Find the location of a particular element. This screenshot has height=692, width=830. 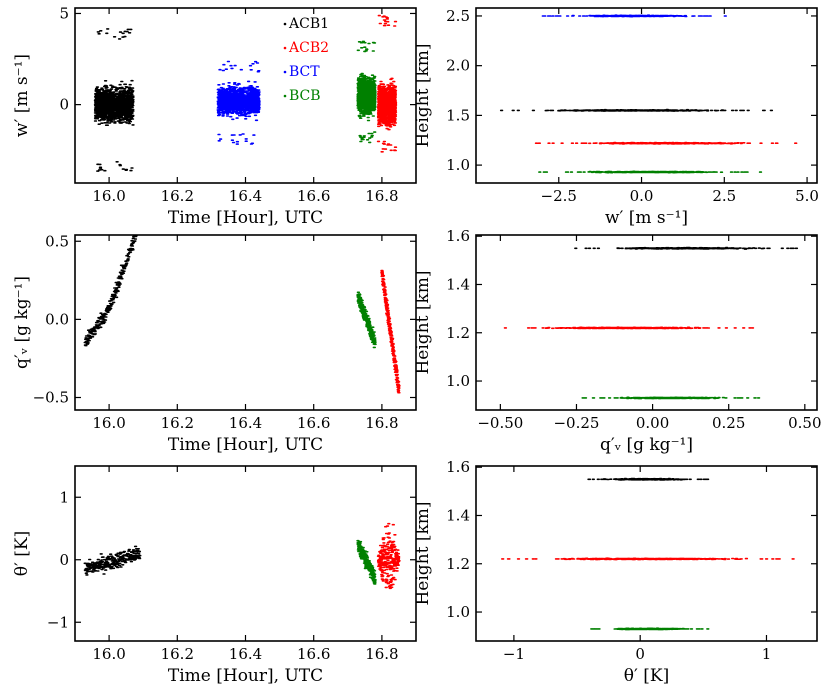

x-tick-label: 0.50 is located at coordinates (804, 423).